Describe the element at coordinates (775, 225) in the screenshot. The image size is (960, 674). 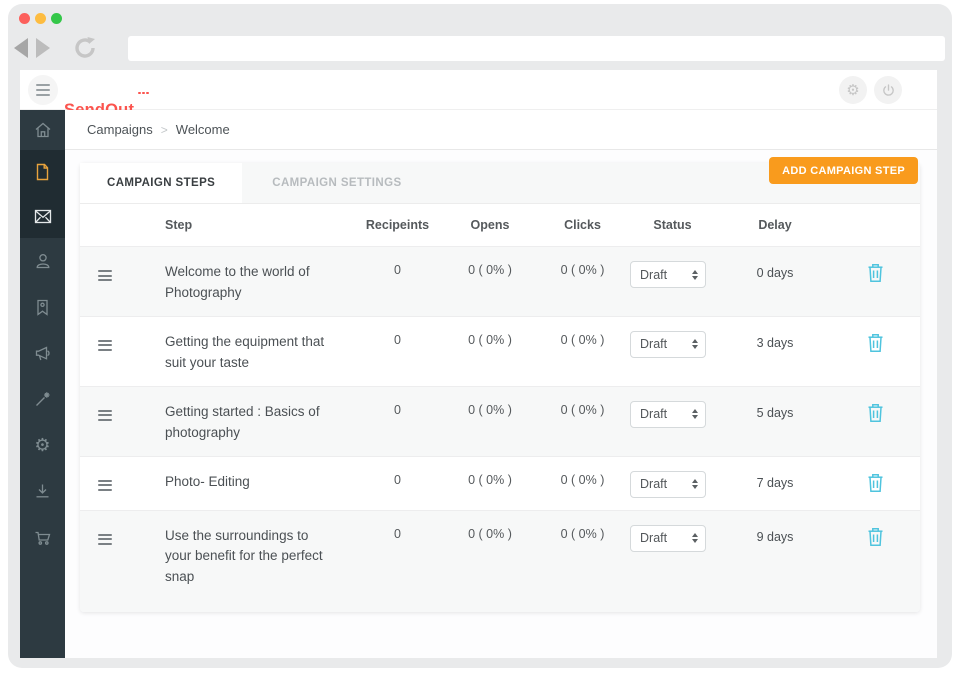
I see `column-delay: Delay` at that location.